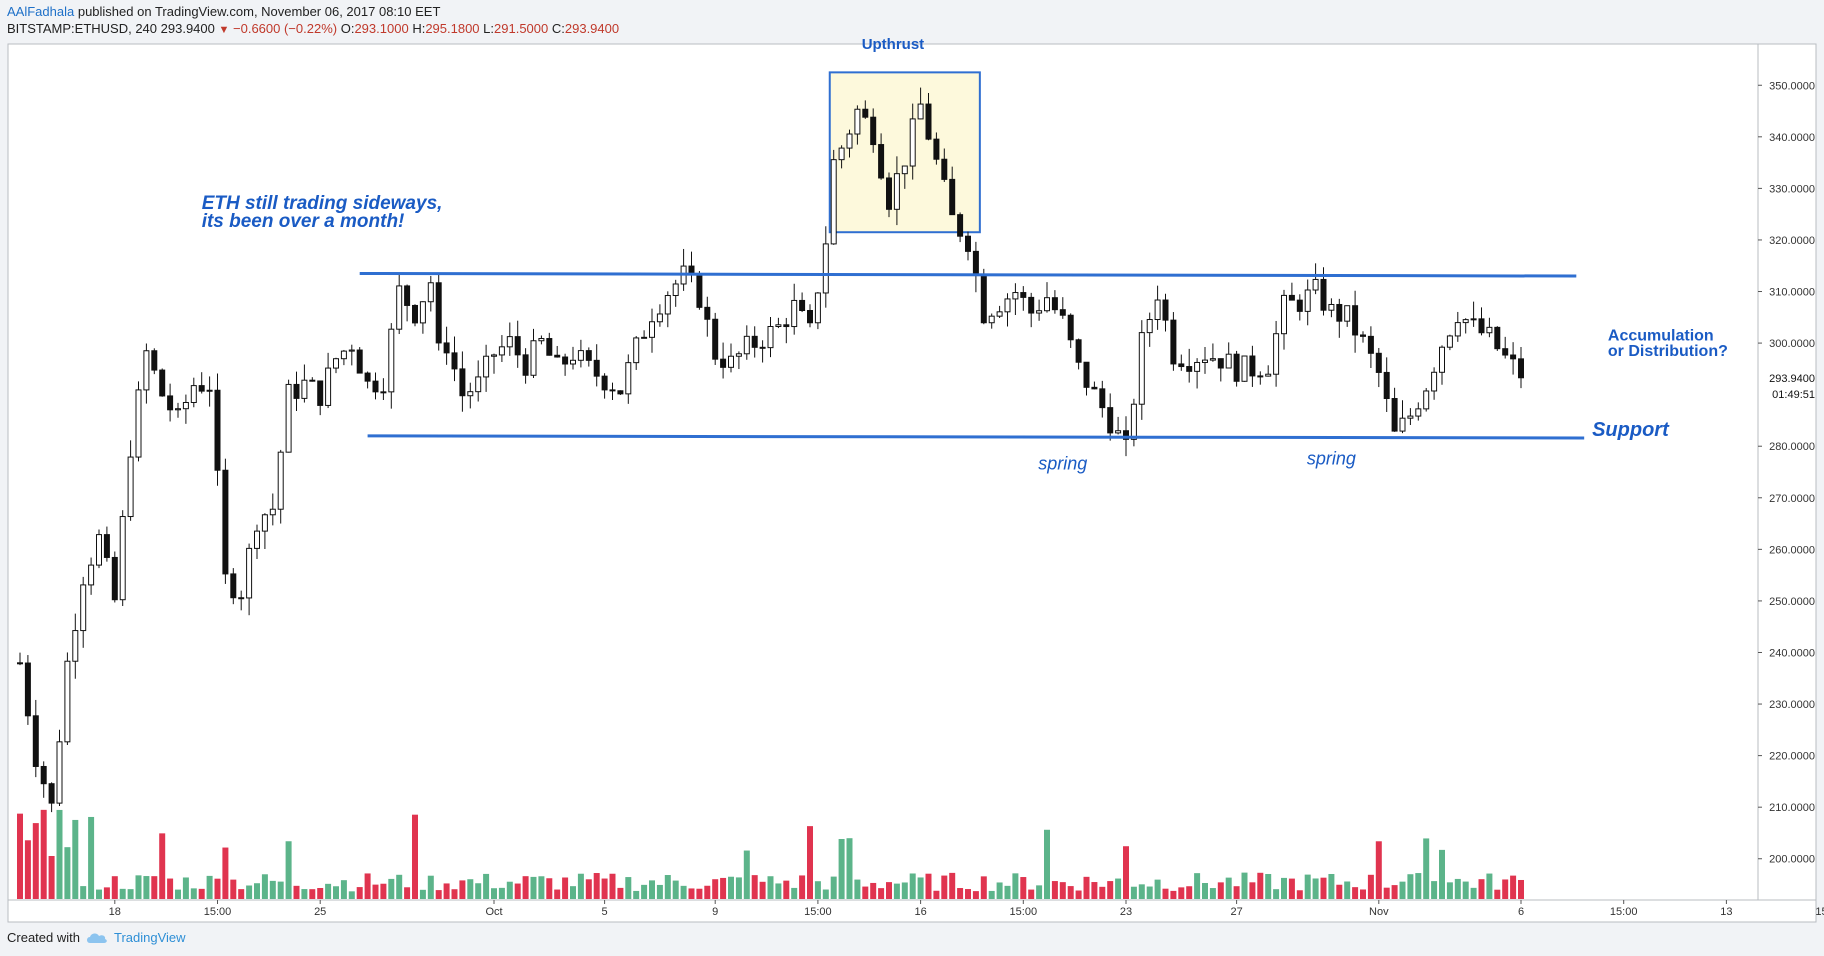 The height and width of the screenshot is (956, 1824). What do you see at coordinates (920, 912) in the screenshot?
I see `x-tick-label: 16` at bounding box center [920, 912].